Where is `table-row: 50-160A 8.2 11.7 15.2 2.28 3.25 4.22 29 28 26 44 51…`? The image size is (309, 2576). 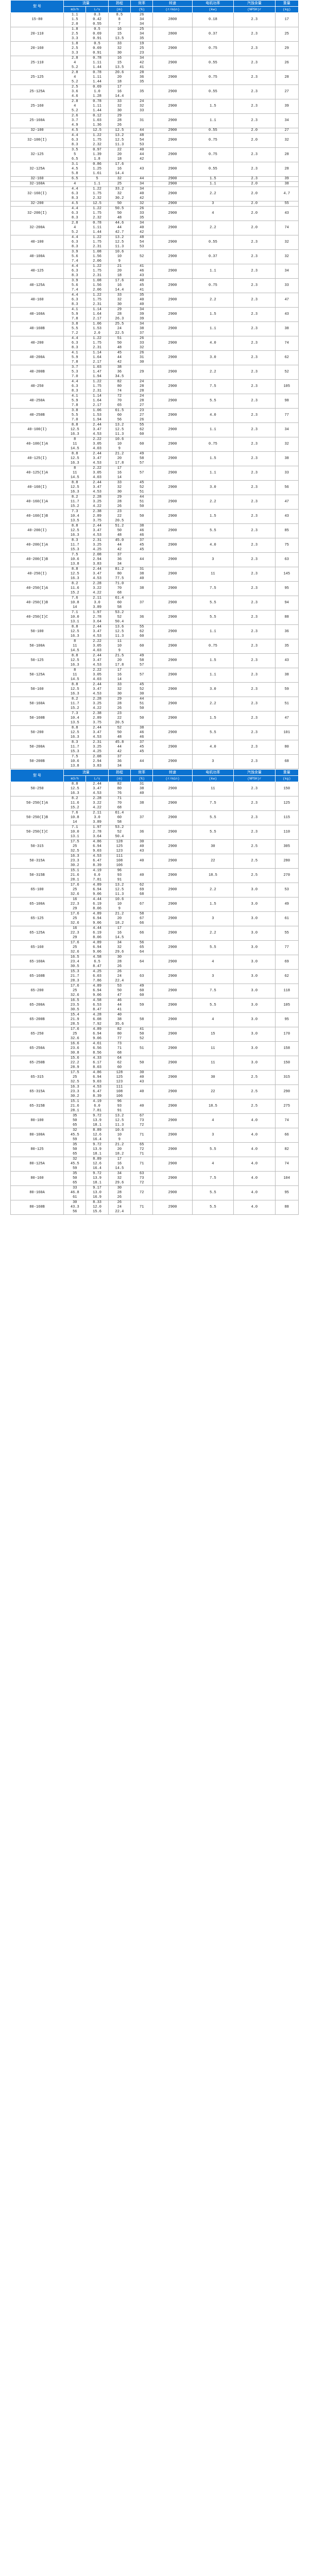 table-row: 50-160A 8.2 11.7 15.2 2.28 3.25 4.22 29 28 26 44 51… is located at coordinates (154, 704).